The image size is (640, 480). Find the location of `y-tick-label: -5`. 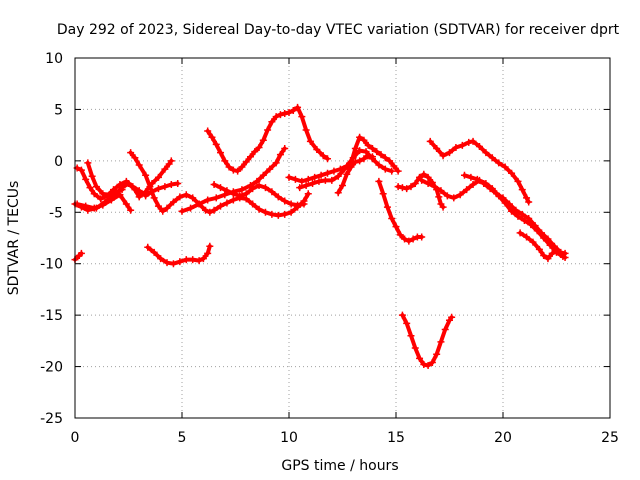

y-tick-label: -5 is located at coordinates (56, 213).